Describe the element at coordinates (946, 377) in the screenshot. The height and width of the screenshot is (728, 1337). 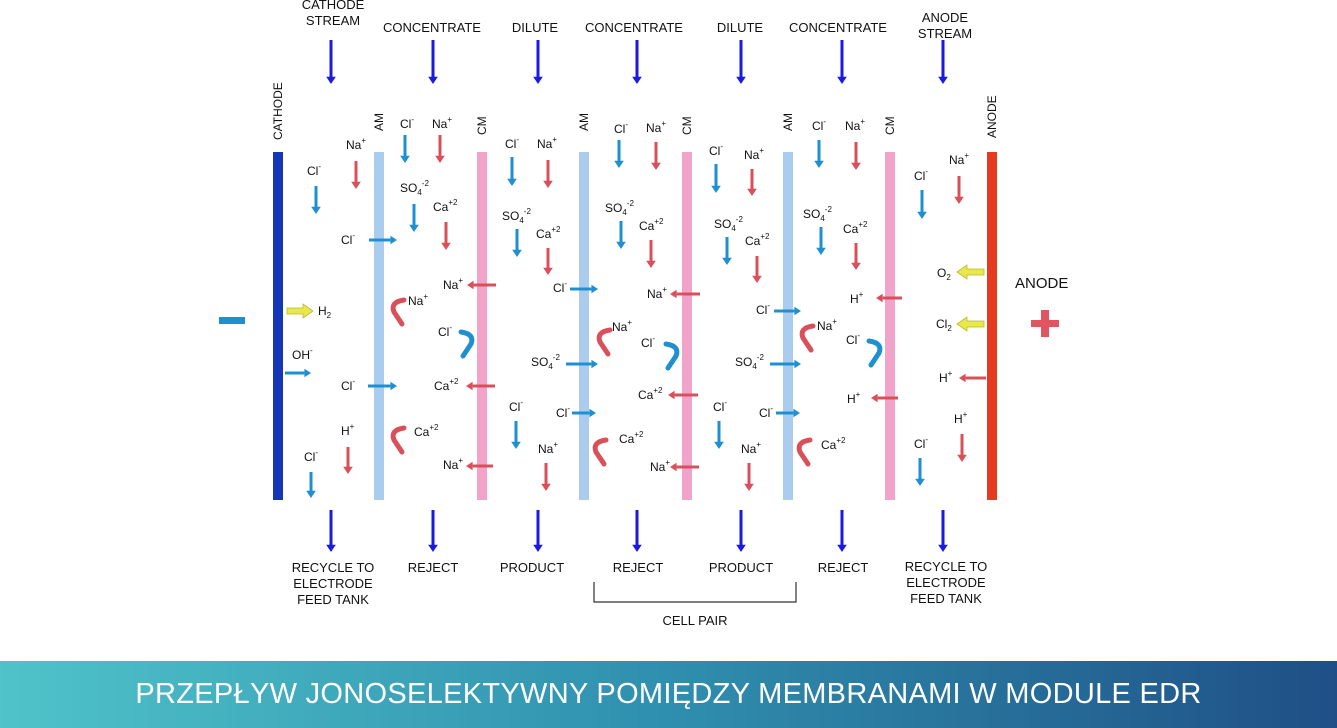
I see `ion-h: H+` at that location.